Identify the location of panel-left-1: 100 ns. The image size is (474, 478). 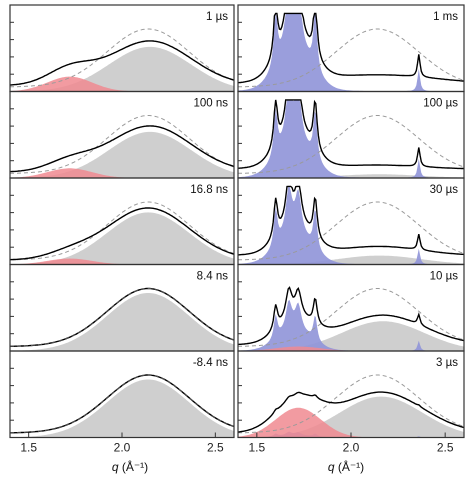
(122, 134).